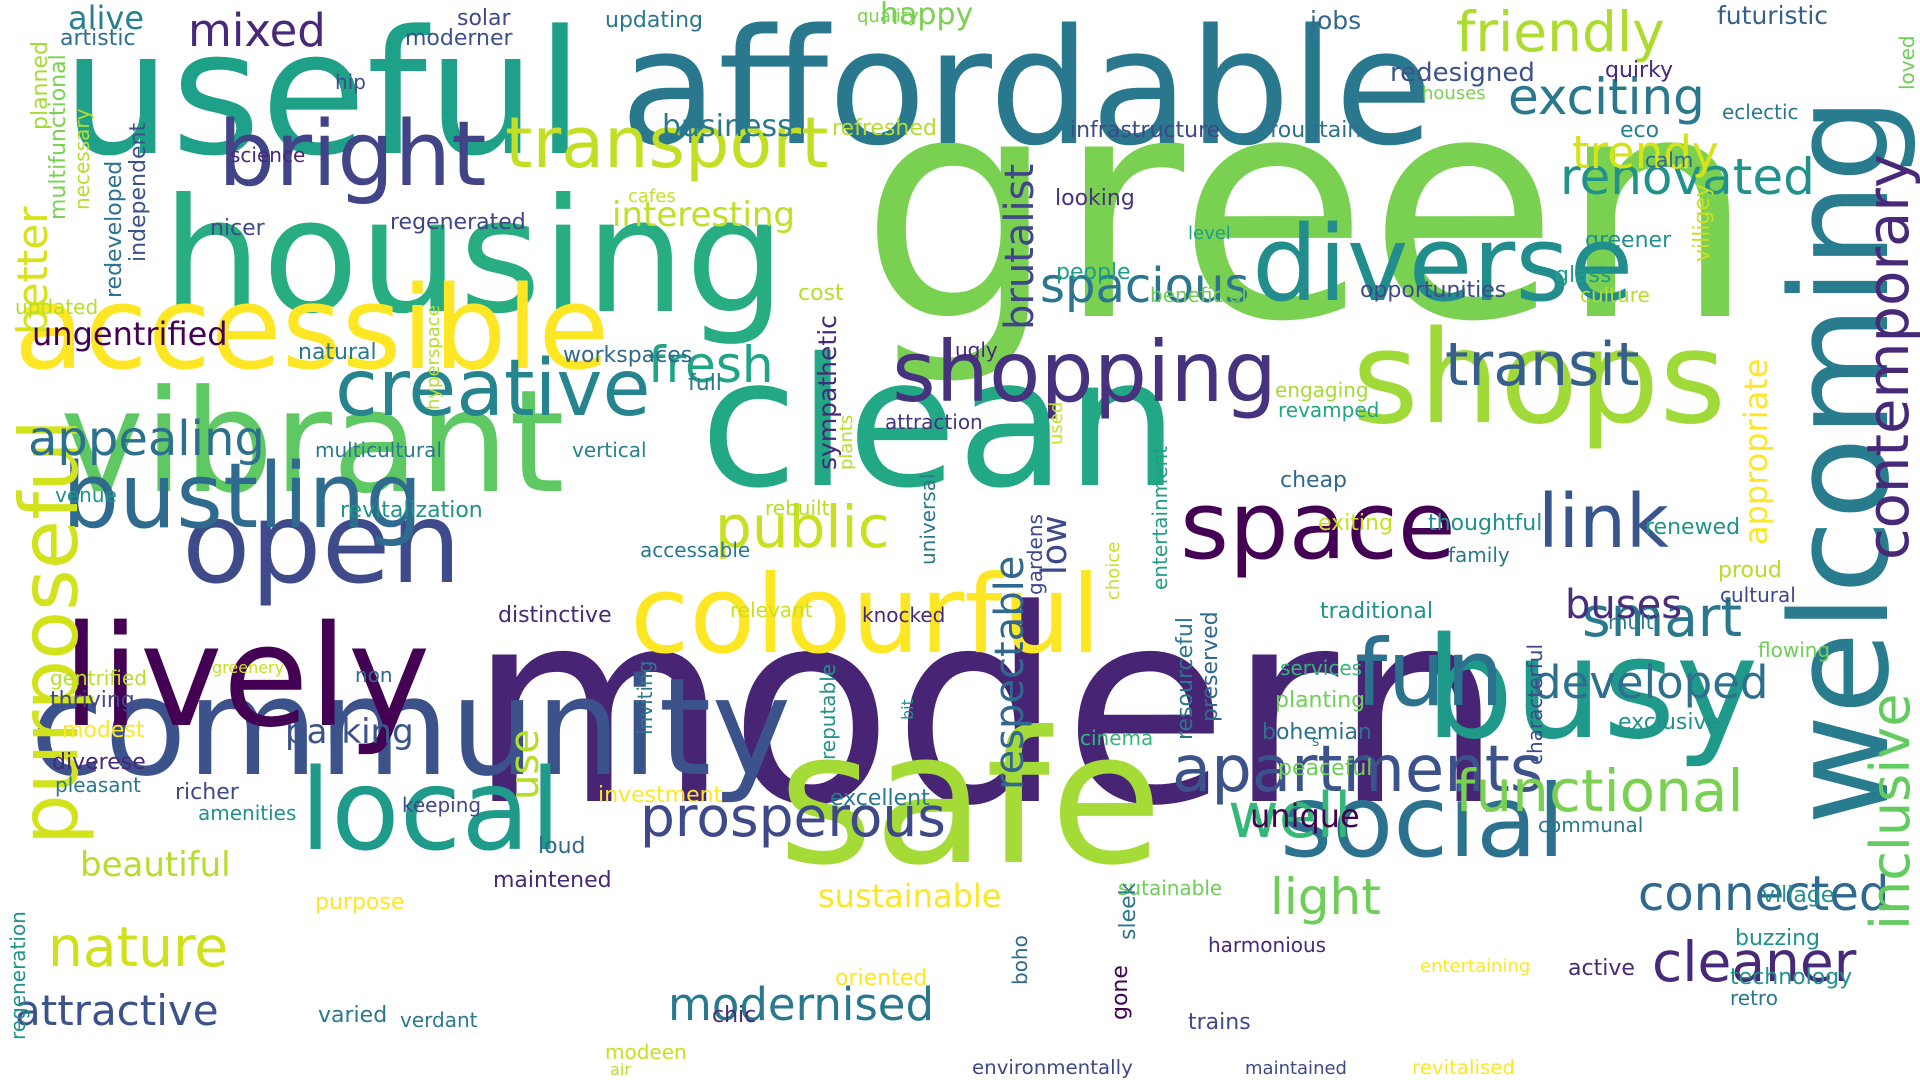 This screenshot has width=1920, height=1080. What do you see at coordinates (646, 1052) in the screenshot?
I see `cloud-word-modeen: modeen` at bounding box center [646, 1052].